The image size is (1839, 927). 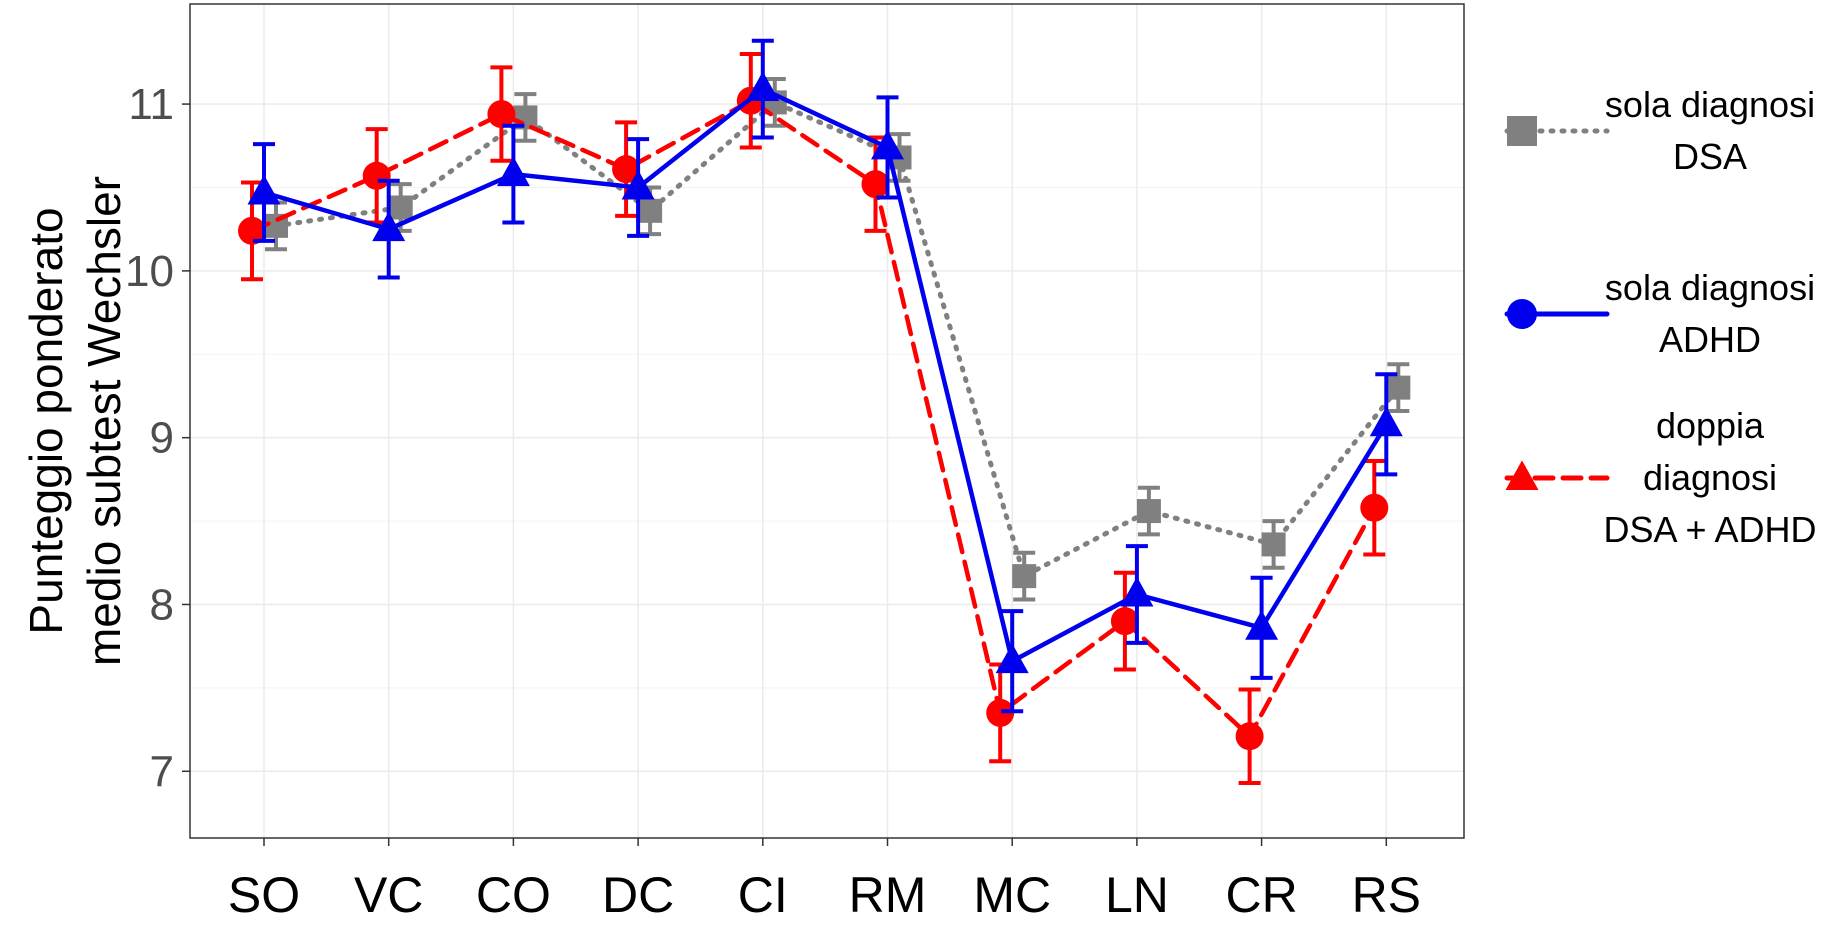 I want to click on y-tick-label: 7, so click(x=162, y=771).